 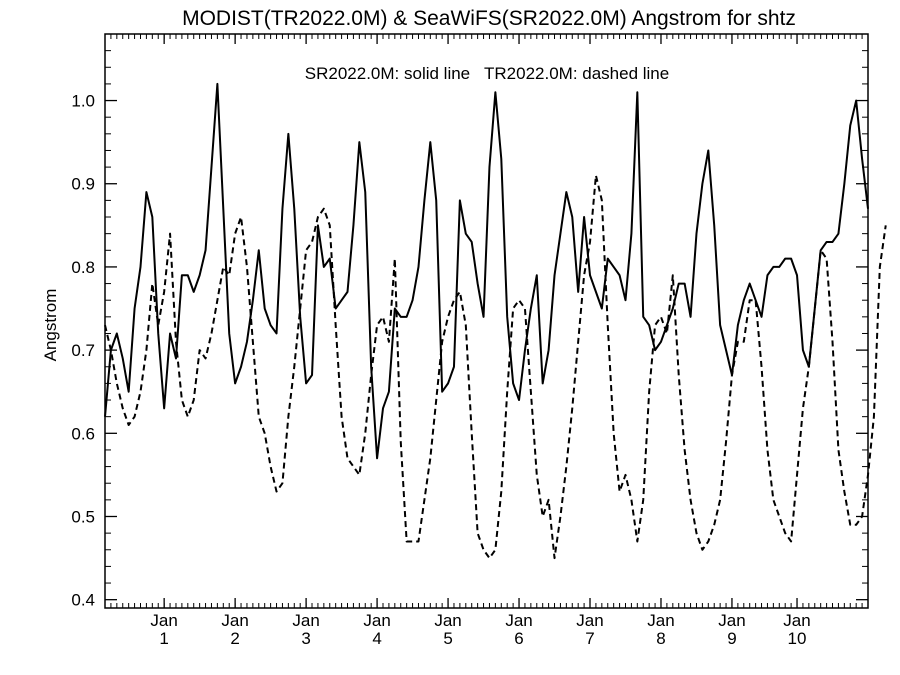 I want to click on y-tick-label: 0.9, so click(x=83, y=184).